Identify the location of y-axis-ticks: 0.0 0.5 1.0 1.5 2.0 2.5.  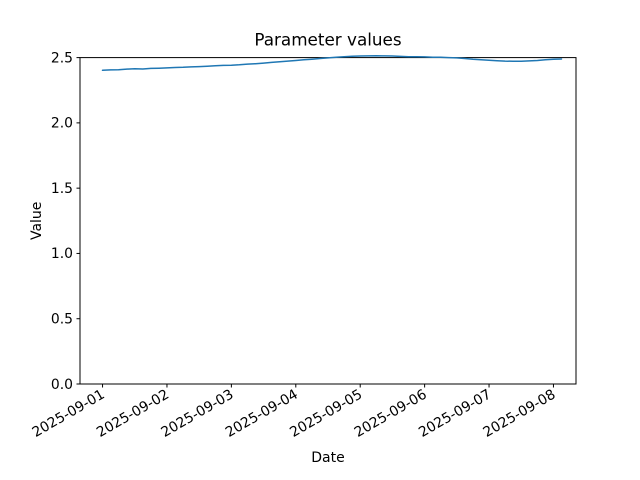
(65, 221).